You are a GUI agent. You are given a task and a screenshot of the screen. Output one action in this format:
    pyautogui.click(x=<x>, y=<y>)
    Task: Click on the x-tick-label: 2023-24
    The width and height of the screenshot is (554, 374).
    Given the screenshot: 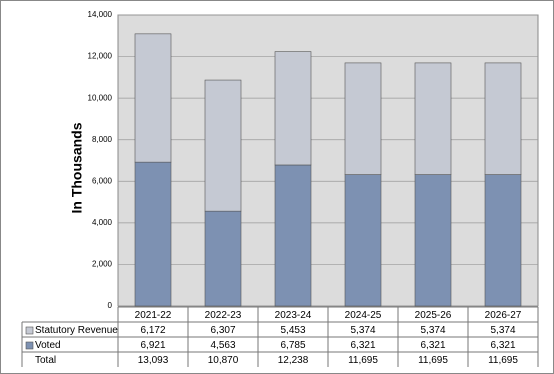 What is the action you would take?
    pyautogui.click(x=293, y=315)
    